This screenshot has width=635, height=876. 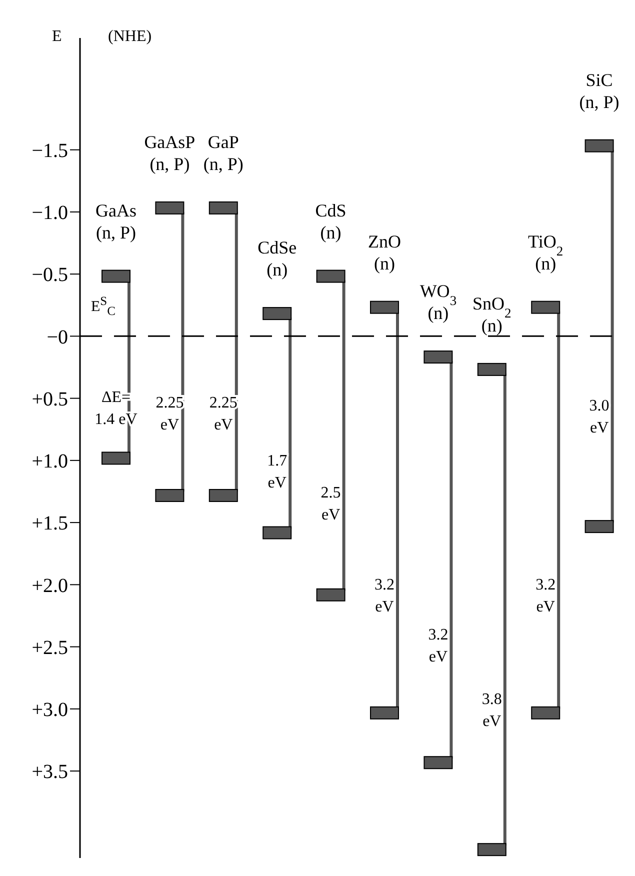 What do you see at coordinates (50, 585) in the screenshot?
I see `y-tick-label: +2.0` at bounding box center [50, 585].